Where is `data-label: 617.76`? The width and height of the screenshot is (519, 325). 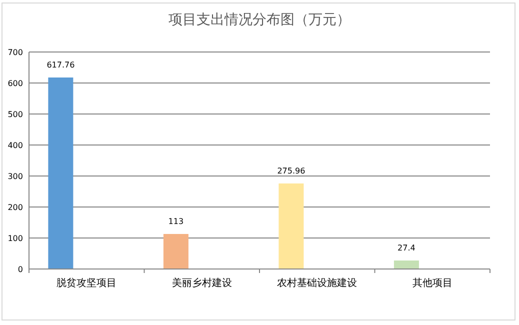 data-label: 617.76 is located at coordinates (60, 65).